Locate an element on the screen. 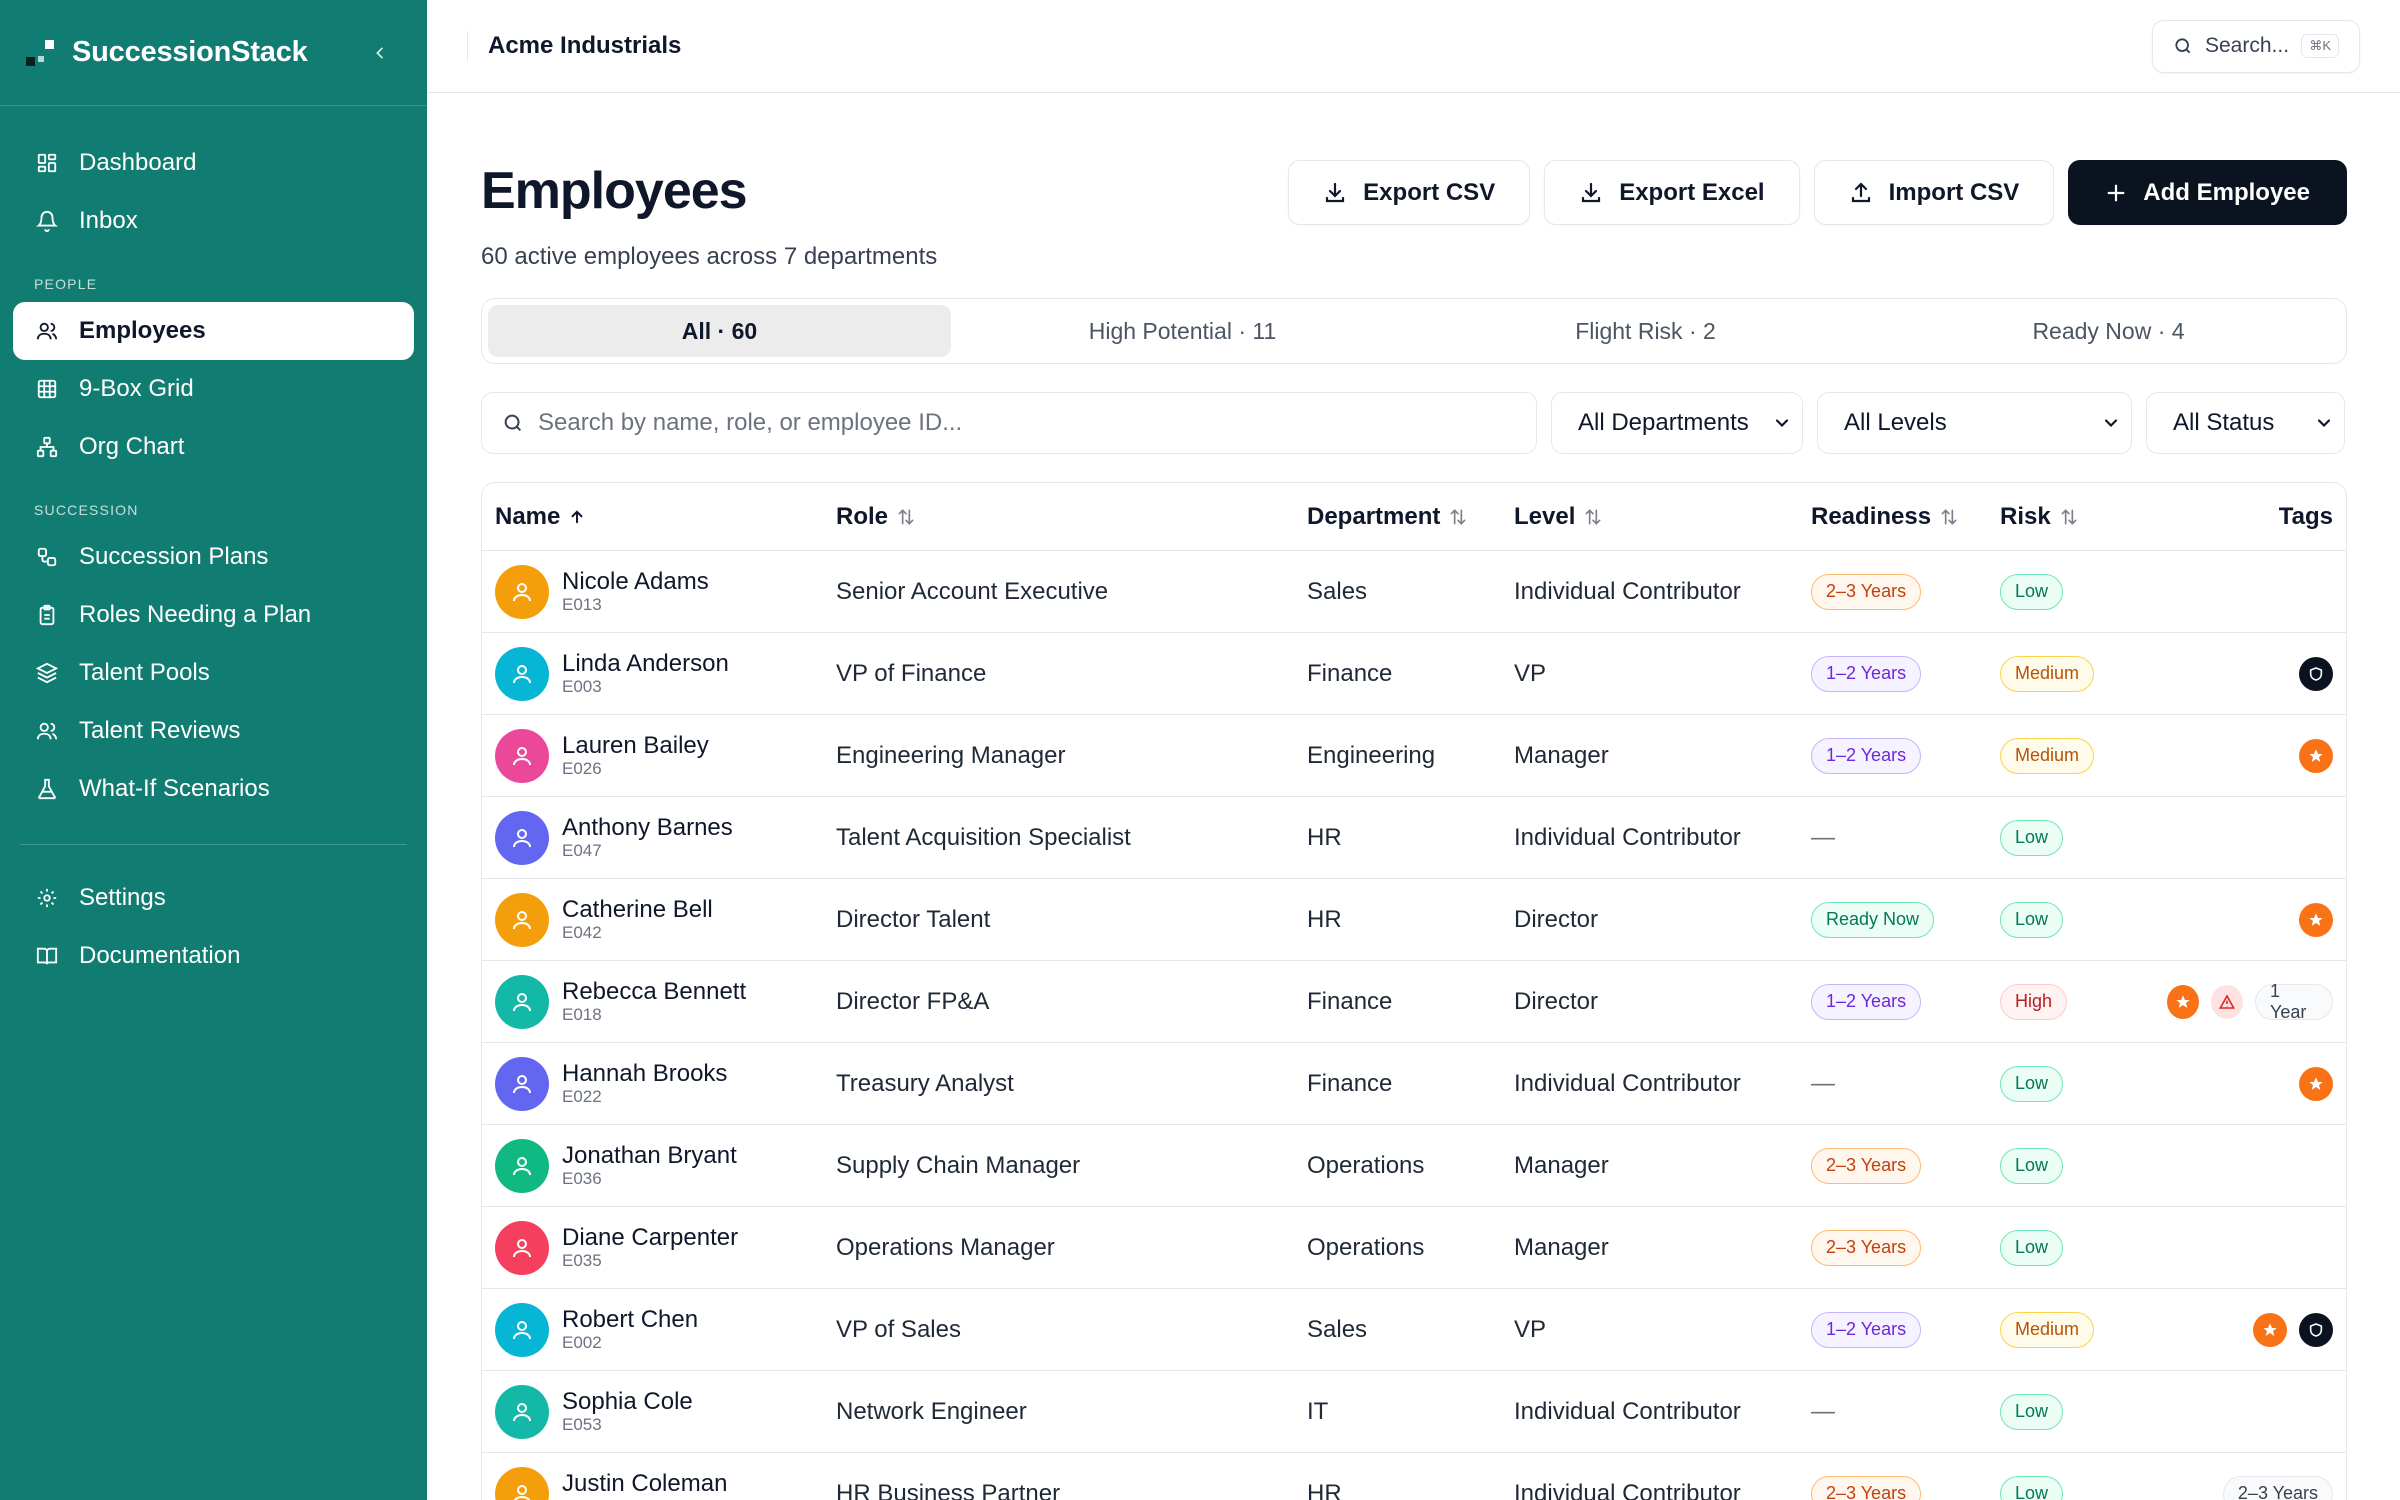 The height and width of the screenshot is (1500, 2400). sidebar-item-dashboard: Dashboard is located at coordinates (213, 163).